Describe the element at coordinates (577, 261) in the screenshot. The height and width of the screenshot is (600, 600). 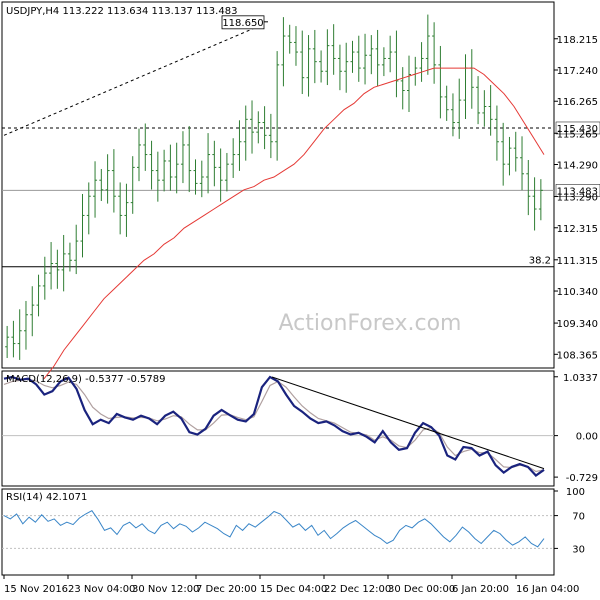
I see `price-tick-label: 111.315` at that location.